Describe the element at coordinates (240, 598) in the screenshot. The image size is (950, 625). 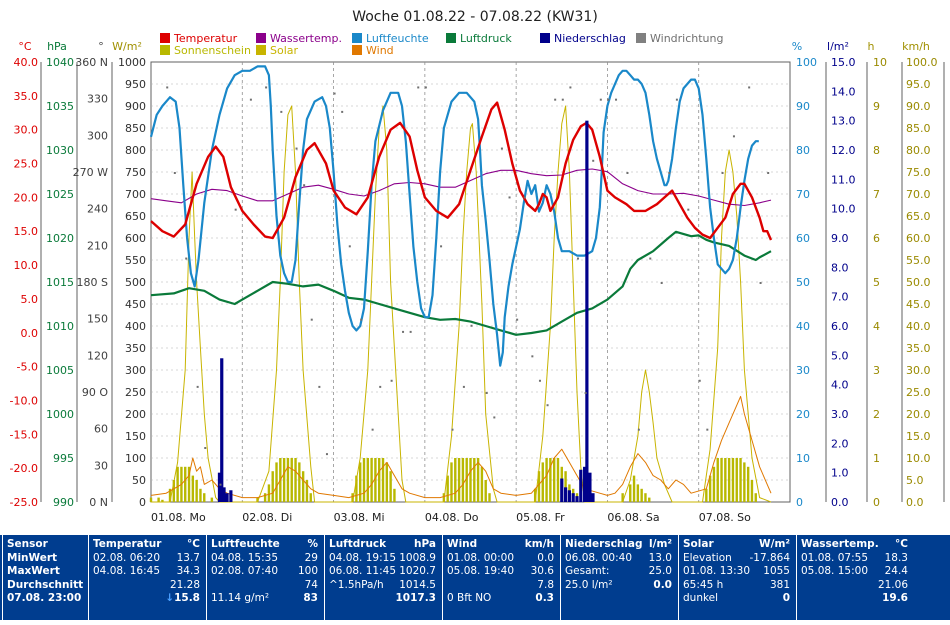
I see `stats-hum-abs: 11.14 g/m²` at that location.